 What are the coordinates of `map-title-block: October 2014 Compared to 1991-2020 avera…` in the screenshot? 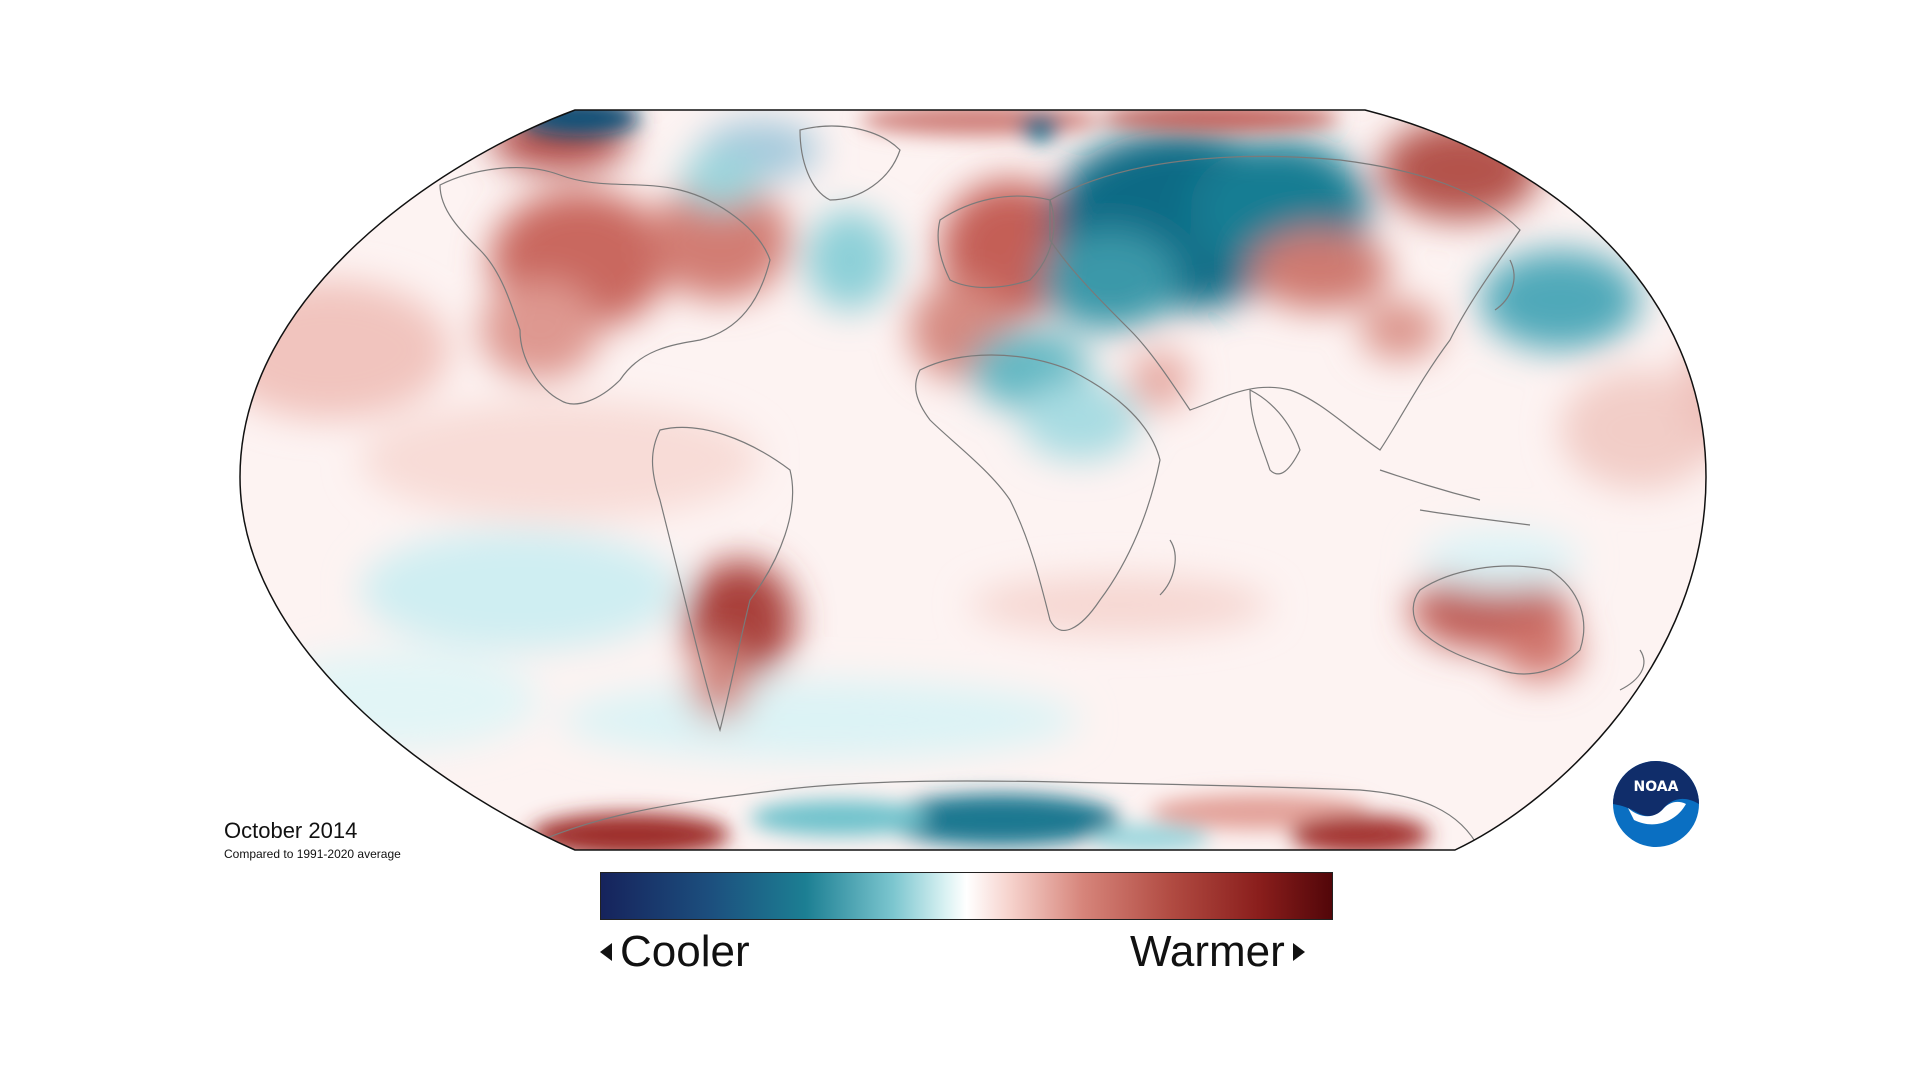 It's located at (312, 840).